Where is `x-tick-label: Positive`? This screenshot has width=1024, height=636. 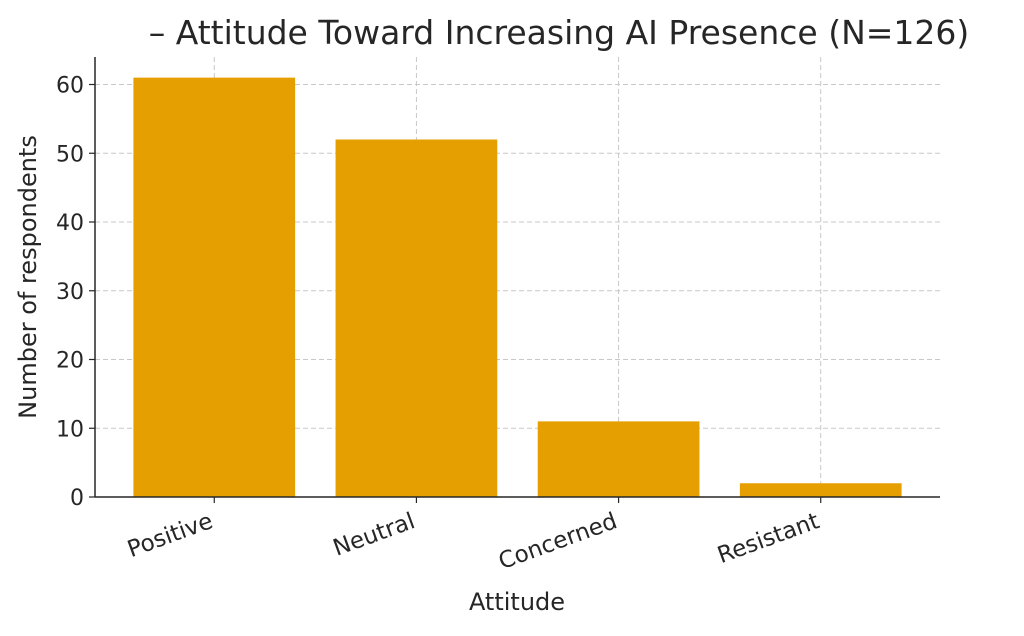 x-tick-label: Positive is located at coordinates (170, 535).